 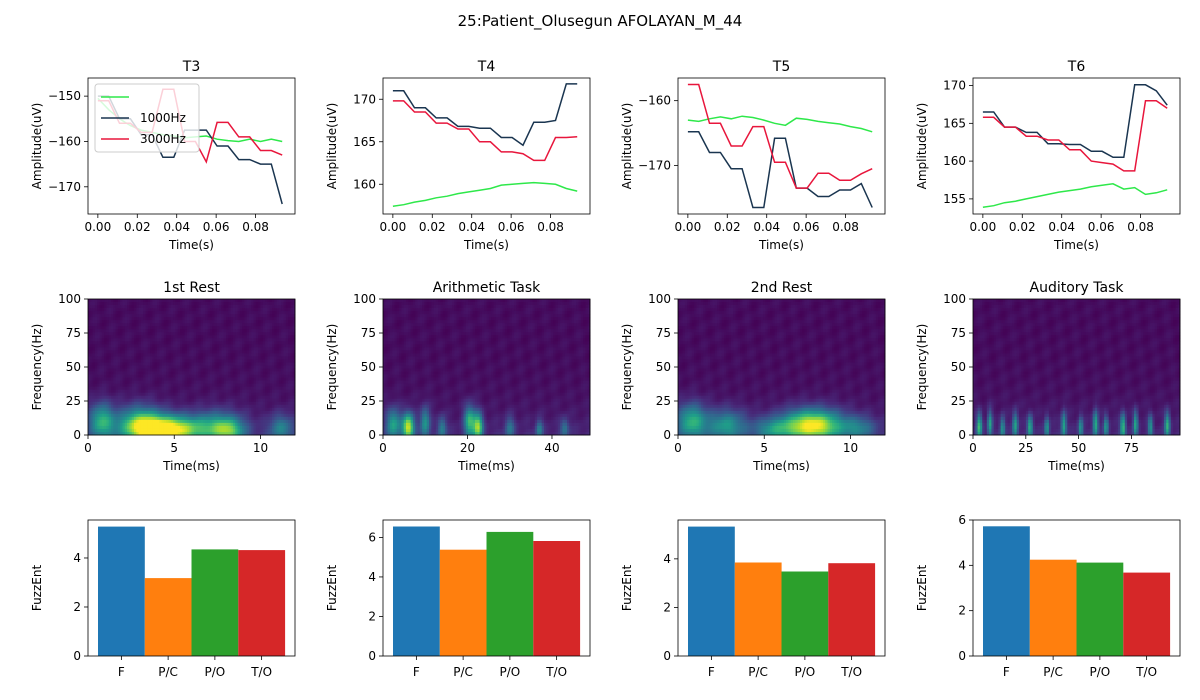 What do you see at coordinates (781, 67) in the screenshot?
I see `t5-title: T5` at bounding box center [781, 67].